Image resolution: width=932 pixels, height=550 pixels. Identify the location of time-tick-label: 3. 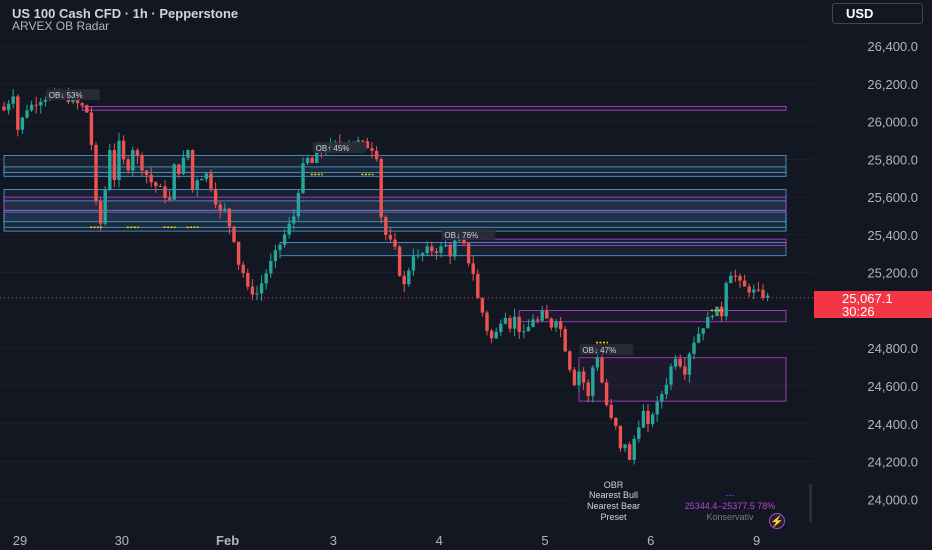
(333, 540).